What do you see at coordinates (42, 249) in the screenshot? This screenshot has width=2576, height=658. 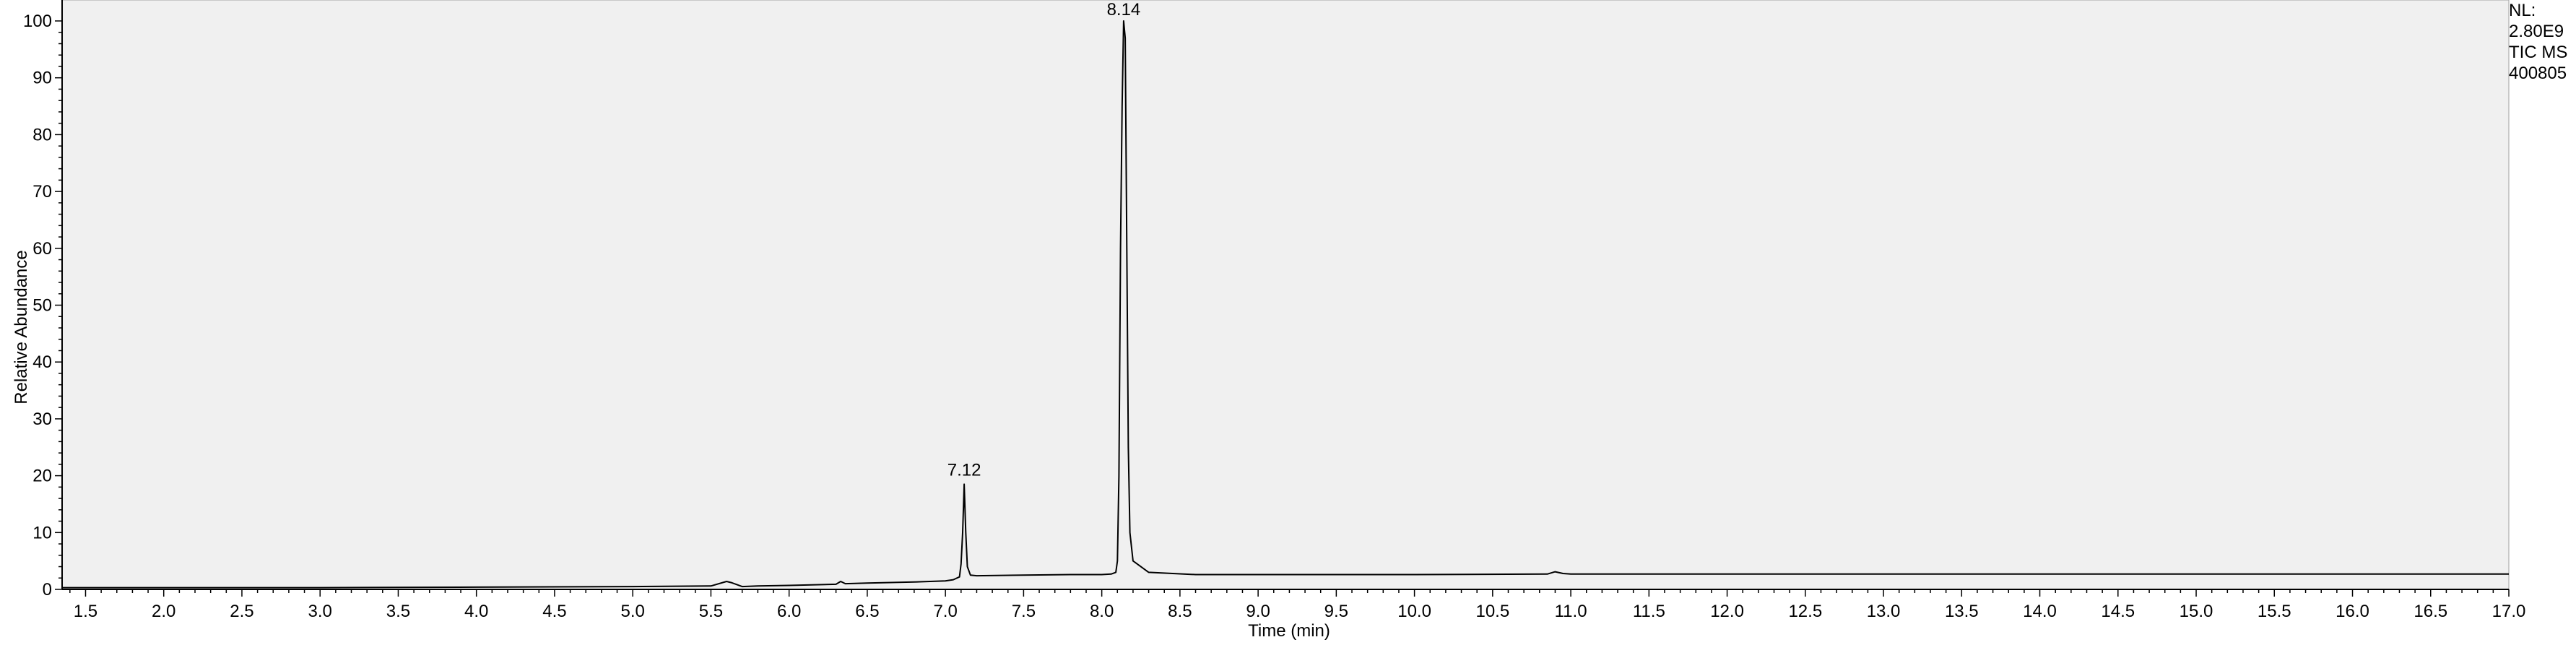 I see `y-tick-label: 60` at bounding box center [42, 249].